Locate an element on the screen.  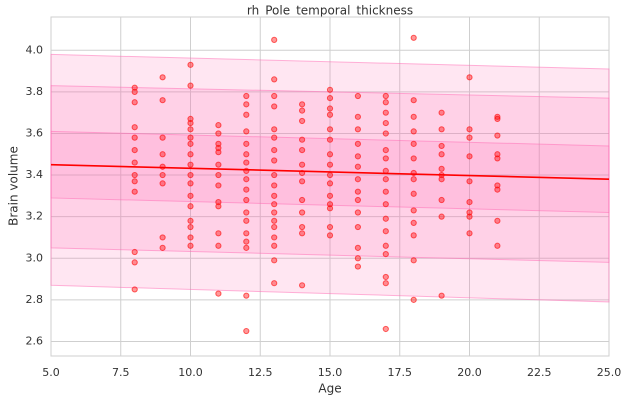
x-tick-label: 15.0 is located at coordinates (330, 372).